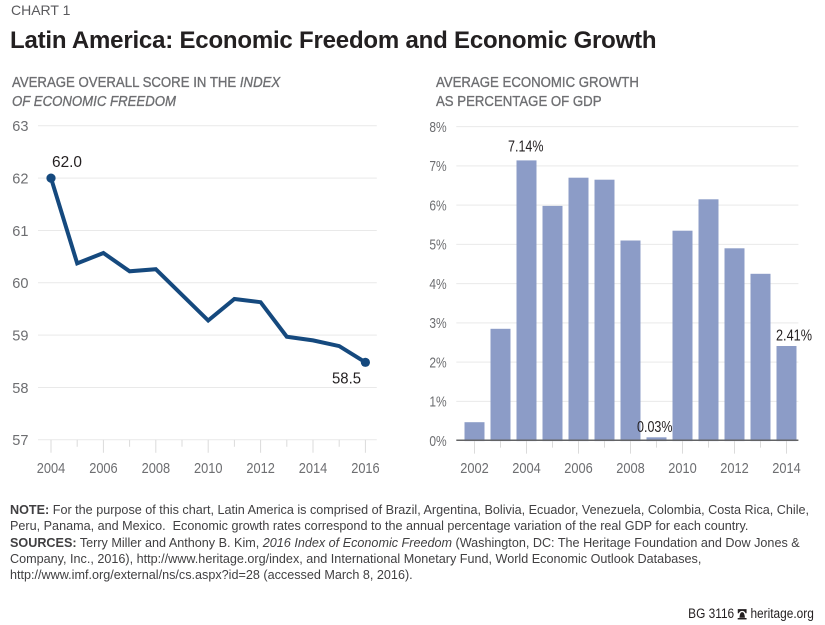 The height and width of the screenshot is (625, 825). Describe the element at coordinates (20, 283) in the screenshot. I see `svg-text: 60` at that location.